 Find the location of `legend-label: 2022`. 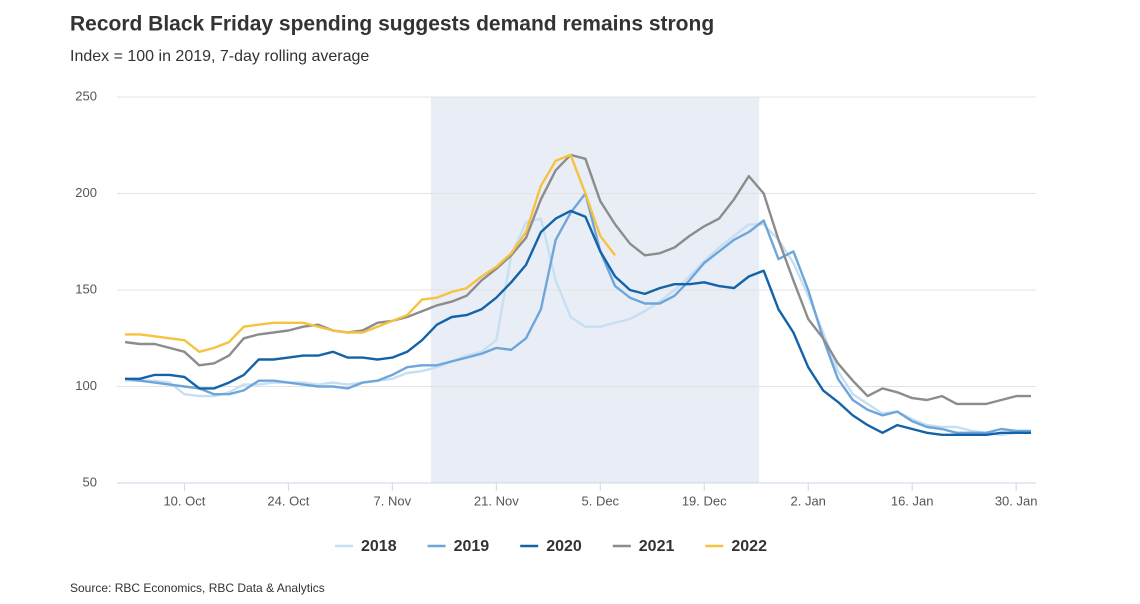

legend-label: 2022 is located at coordinates (749, 546).